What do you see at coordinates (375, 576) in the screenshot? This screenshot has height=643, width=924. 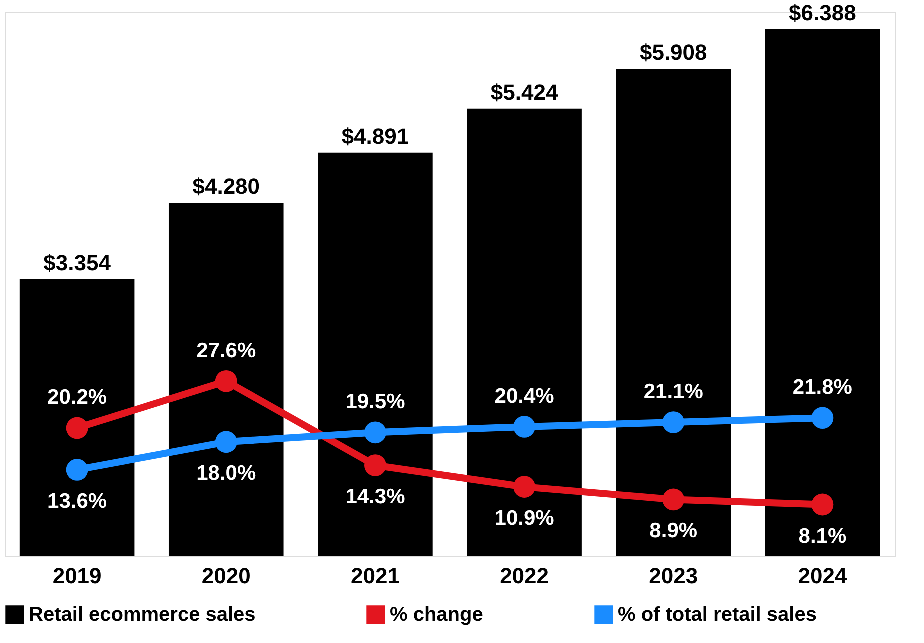 I see `x-tick-label: 2021` at bounding box center [375, 576].